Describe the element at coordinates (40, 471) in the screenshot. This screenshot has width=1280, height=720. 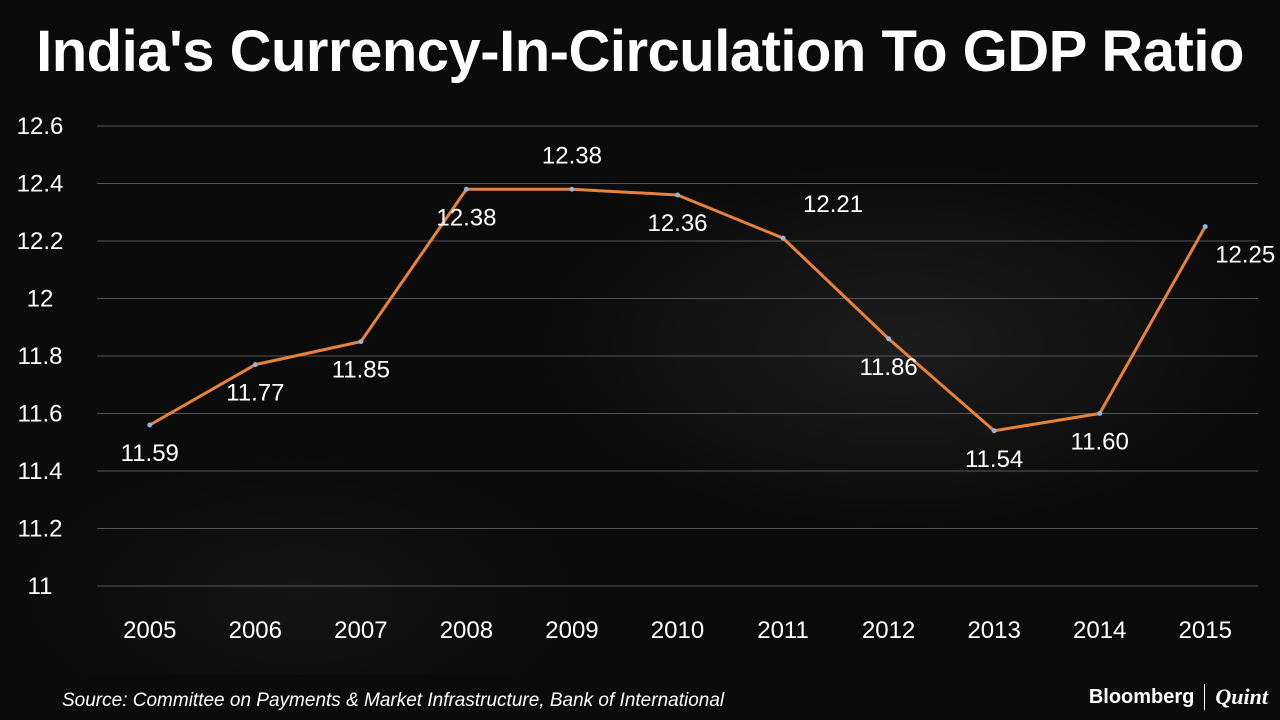
I see `y-tick-label: 11.4` at that location.